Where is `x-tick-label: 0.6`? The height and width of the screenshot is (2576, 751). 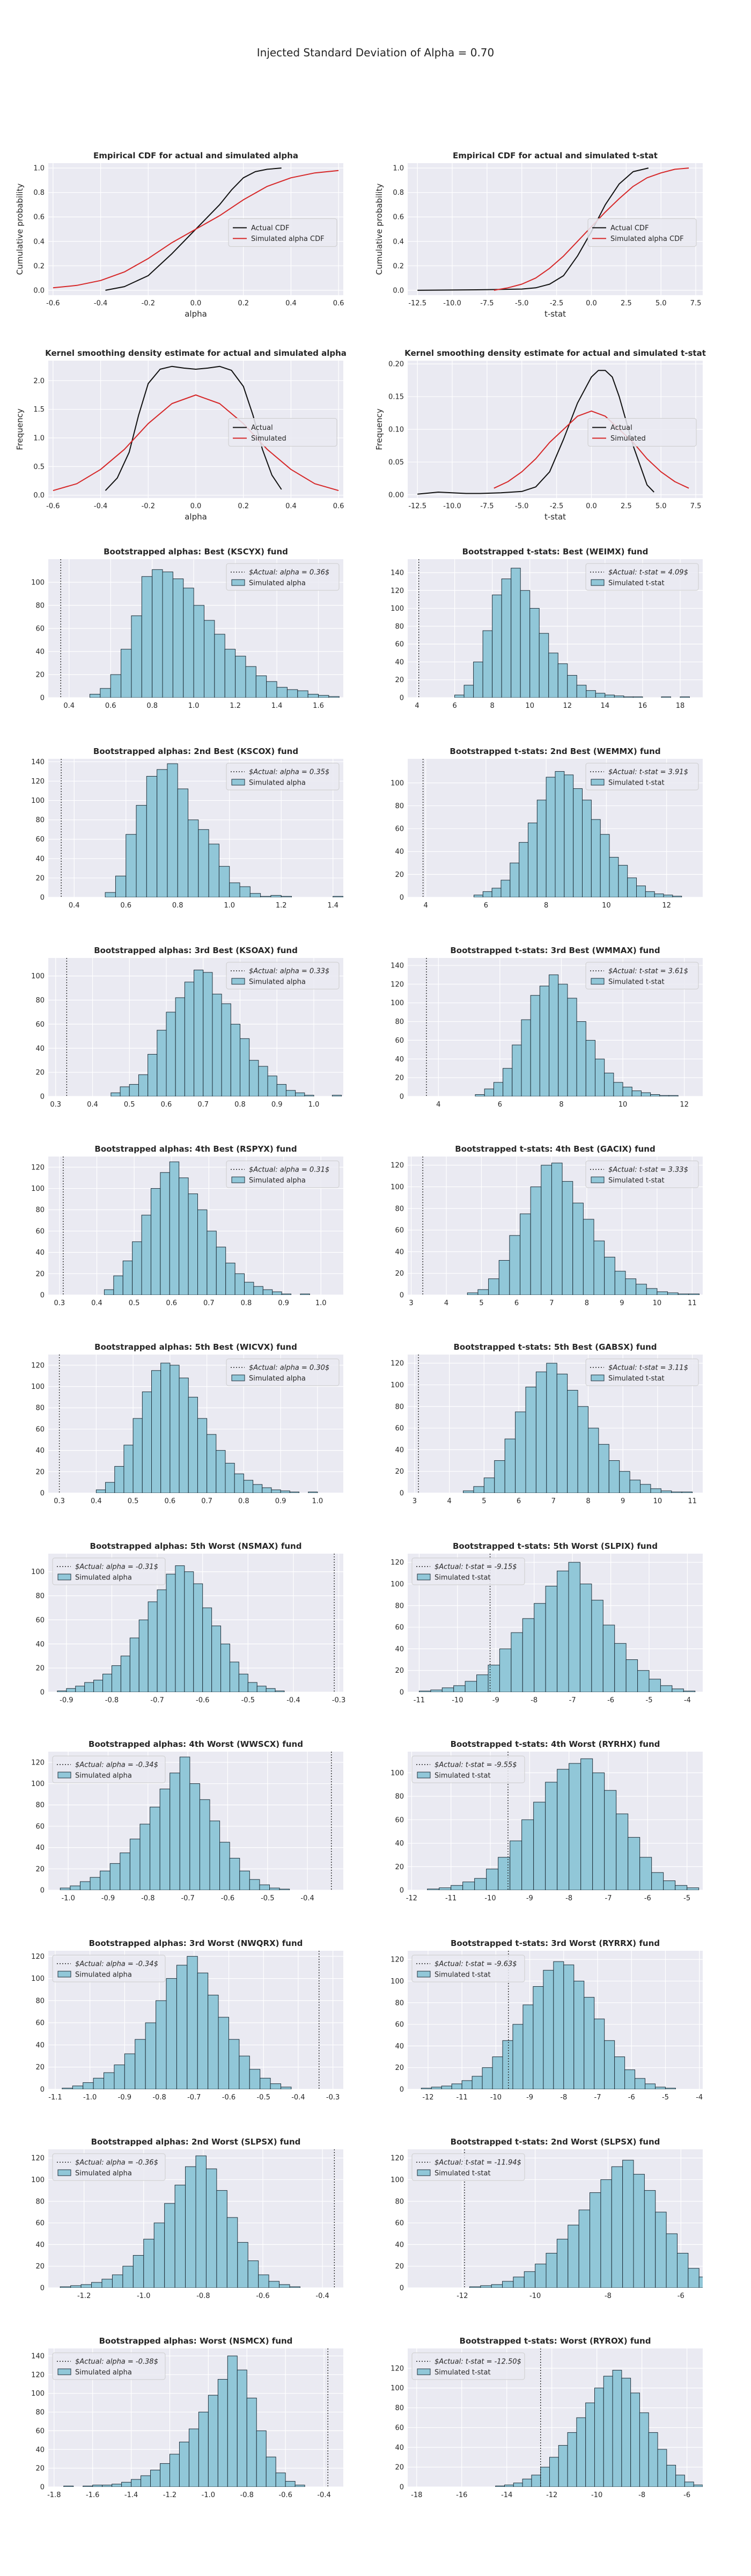 x-tick-label: 0.6 is located at coordinates (338, 303).